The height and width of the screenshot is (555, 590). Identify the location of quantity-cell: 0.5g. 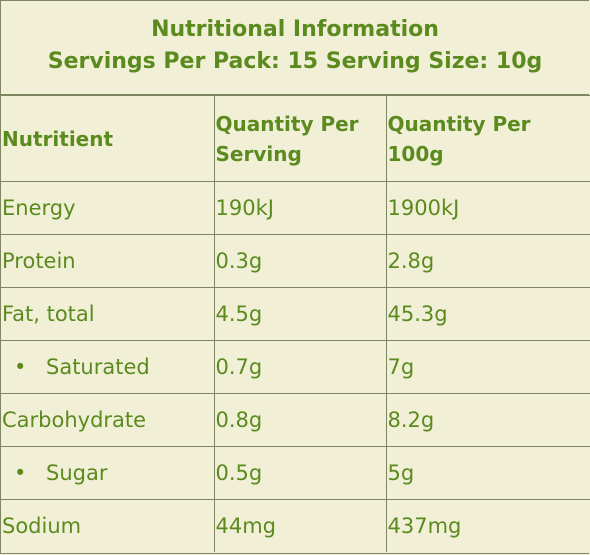
(300, 473).